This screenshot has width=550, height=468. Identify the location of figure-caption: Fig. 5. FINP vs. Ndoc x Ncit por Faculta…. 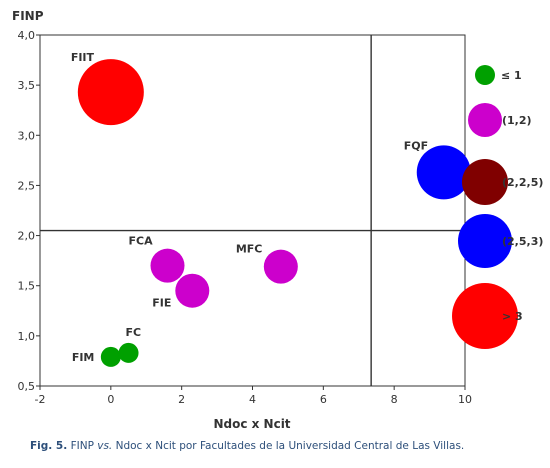
(287, 446).